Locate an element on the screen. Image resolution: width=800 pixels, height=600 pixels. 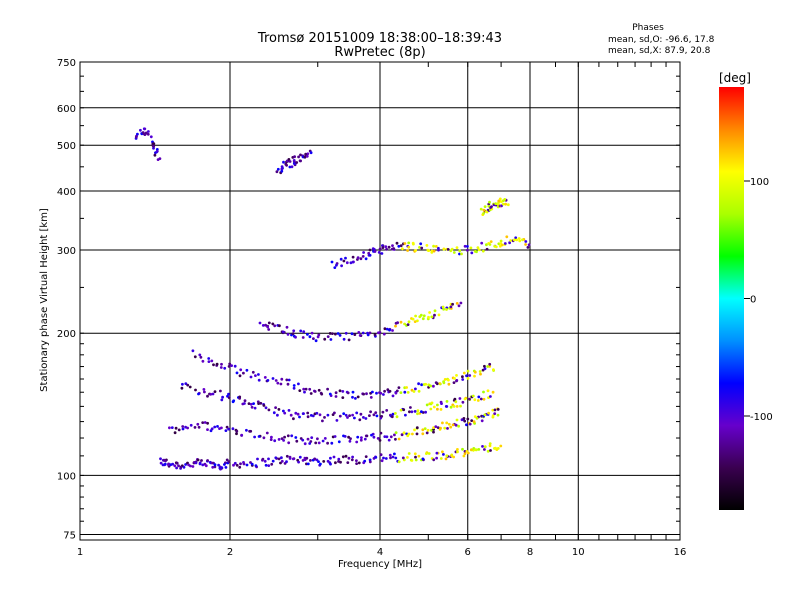
colorbar: [deg] 100 0 -100 is located at coordinates (746, 290).